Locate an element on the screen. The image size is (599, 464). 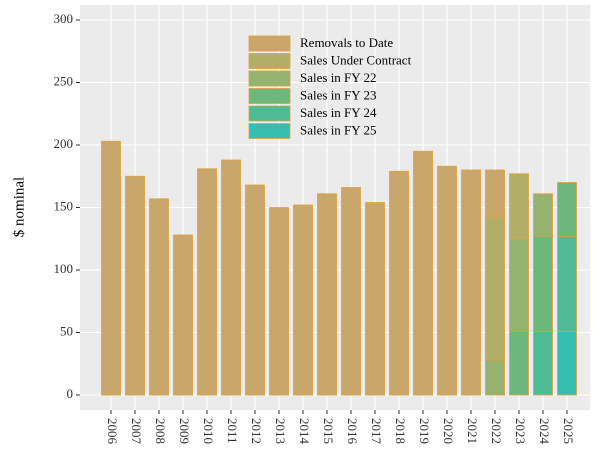
x-tick-label: 2019 is located at coordinates (424, 431).